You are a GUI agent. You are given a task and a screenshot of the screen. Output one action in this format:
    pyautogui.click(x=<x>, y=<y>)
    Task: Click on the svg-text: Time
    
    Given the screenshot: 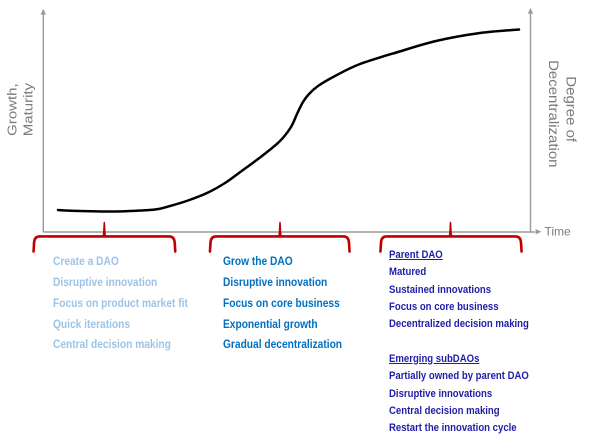 What is the action you would take?
    pyautogui.click(x=558, y=232)
    